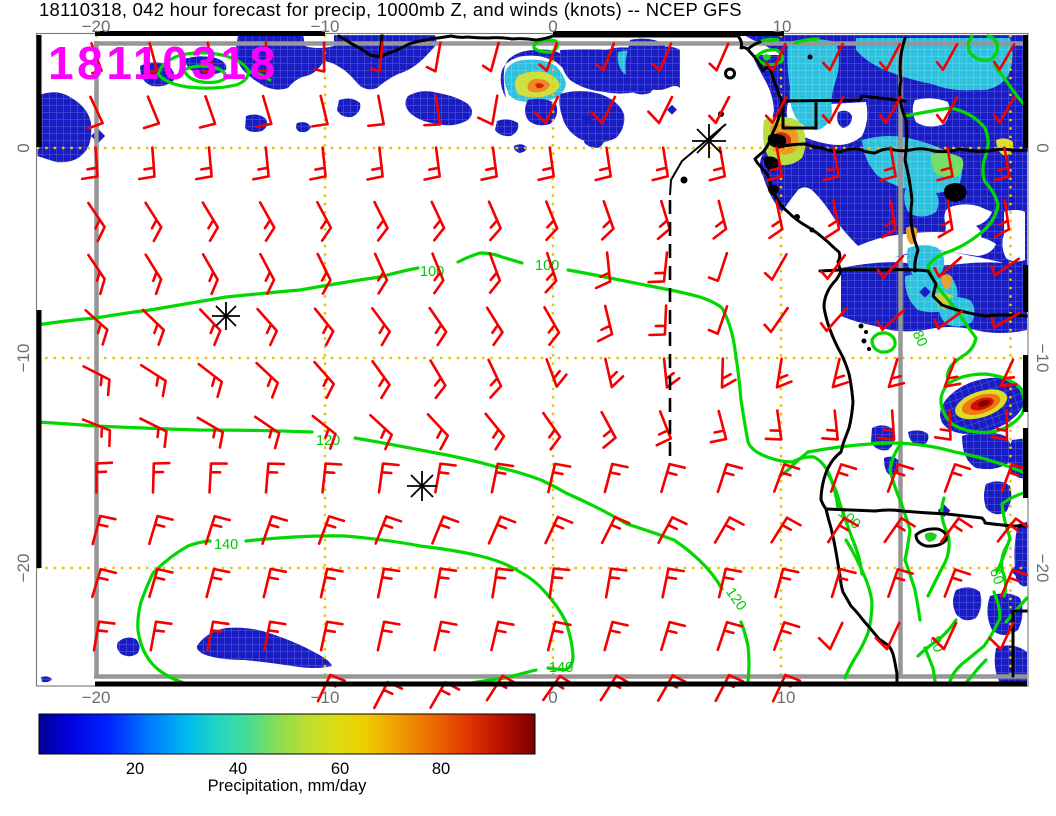 The width and height of the screenshot is (1056, 816). Describe the element at coordinates (238, 769) in the screenshot. I see `svg-text: 40` at that location.